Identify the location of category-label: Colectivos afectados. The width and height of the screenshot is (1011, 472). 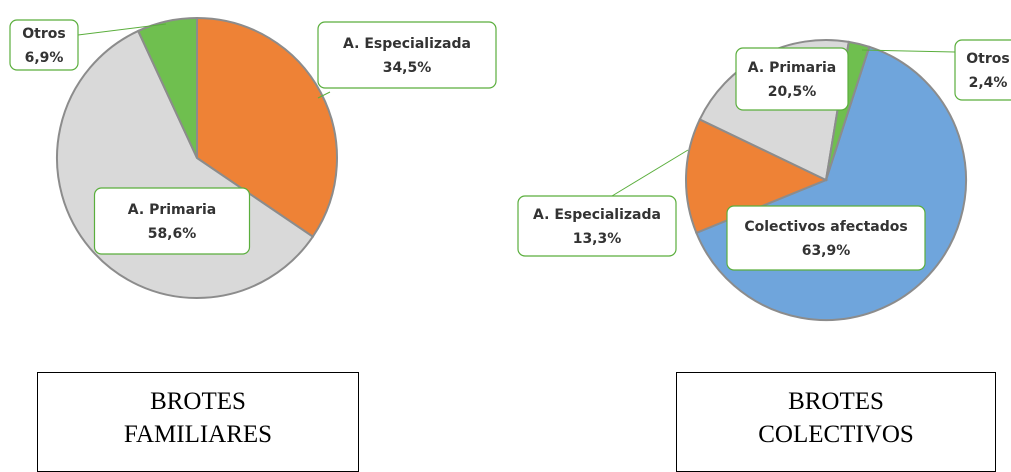
(825, 227).